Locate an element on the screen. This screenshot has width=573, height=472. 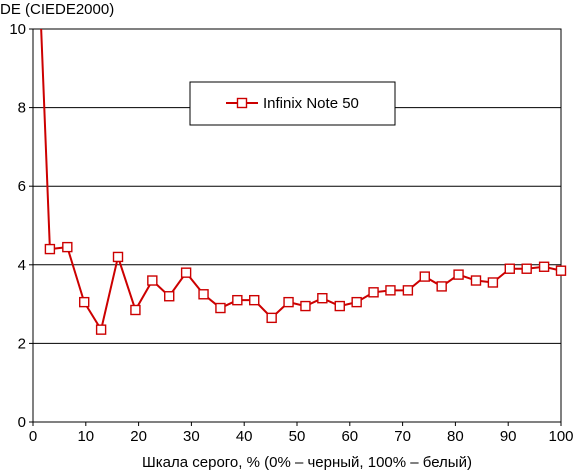
y-tick-label-2: 2 is located at coordinates (22, 343).